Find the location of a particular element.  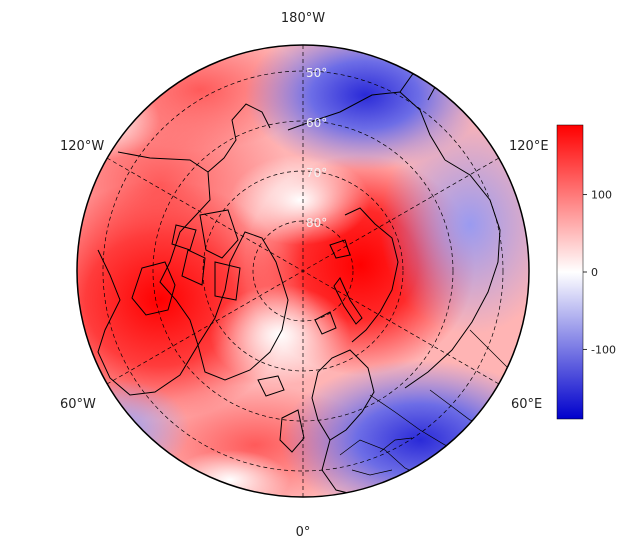

colorbar-tick-label: -100 is located at coordinates (603, 349).